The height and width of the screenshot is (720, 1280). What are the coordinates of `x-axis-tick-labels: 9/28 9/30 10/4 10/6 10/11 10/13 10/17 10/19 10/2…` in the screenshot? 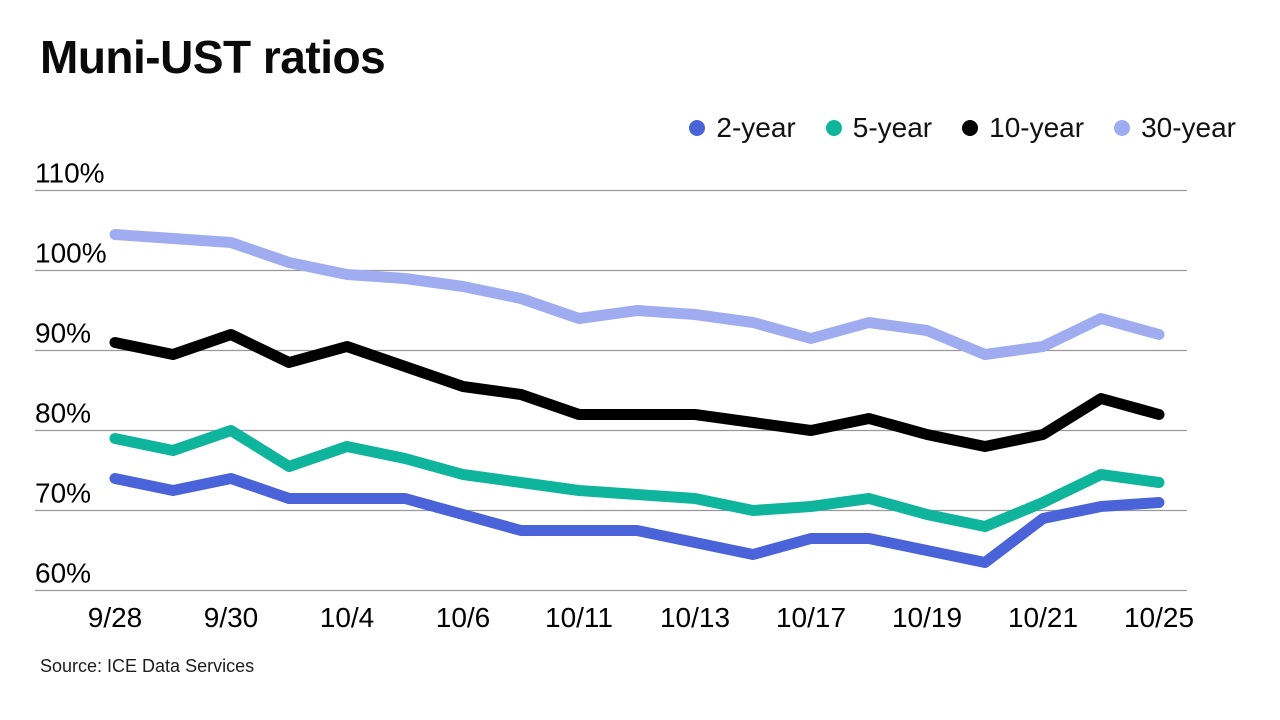 It's located at (641, 617).